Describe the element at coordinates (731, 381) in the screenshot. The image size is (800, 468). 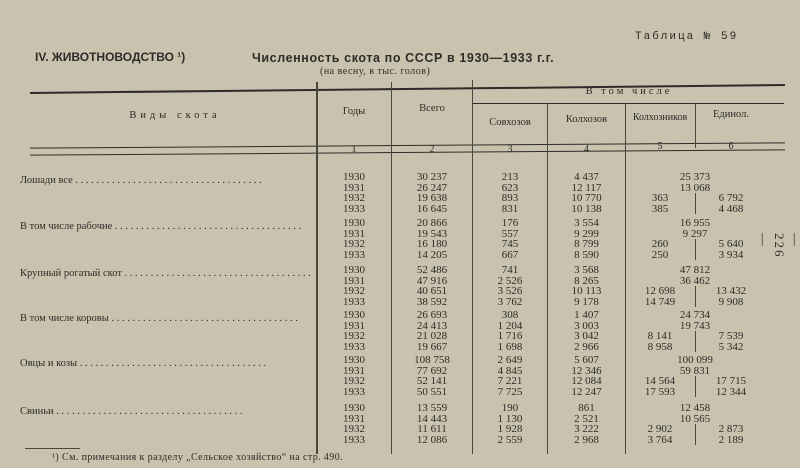
I see `individual-cell: 17 715` at that location.